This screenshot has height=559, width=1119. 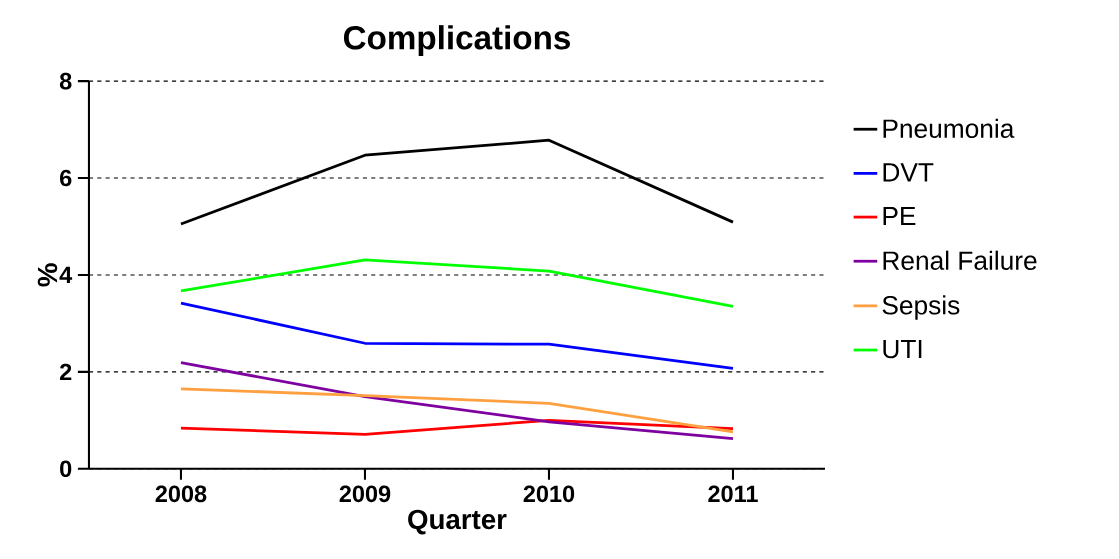 I want to click on legend-label: PE, so click(x=899, y=216).